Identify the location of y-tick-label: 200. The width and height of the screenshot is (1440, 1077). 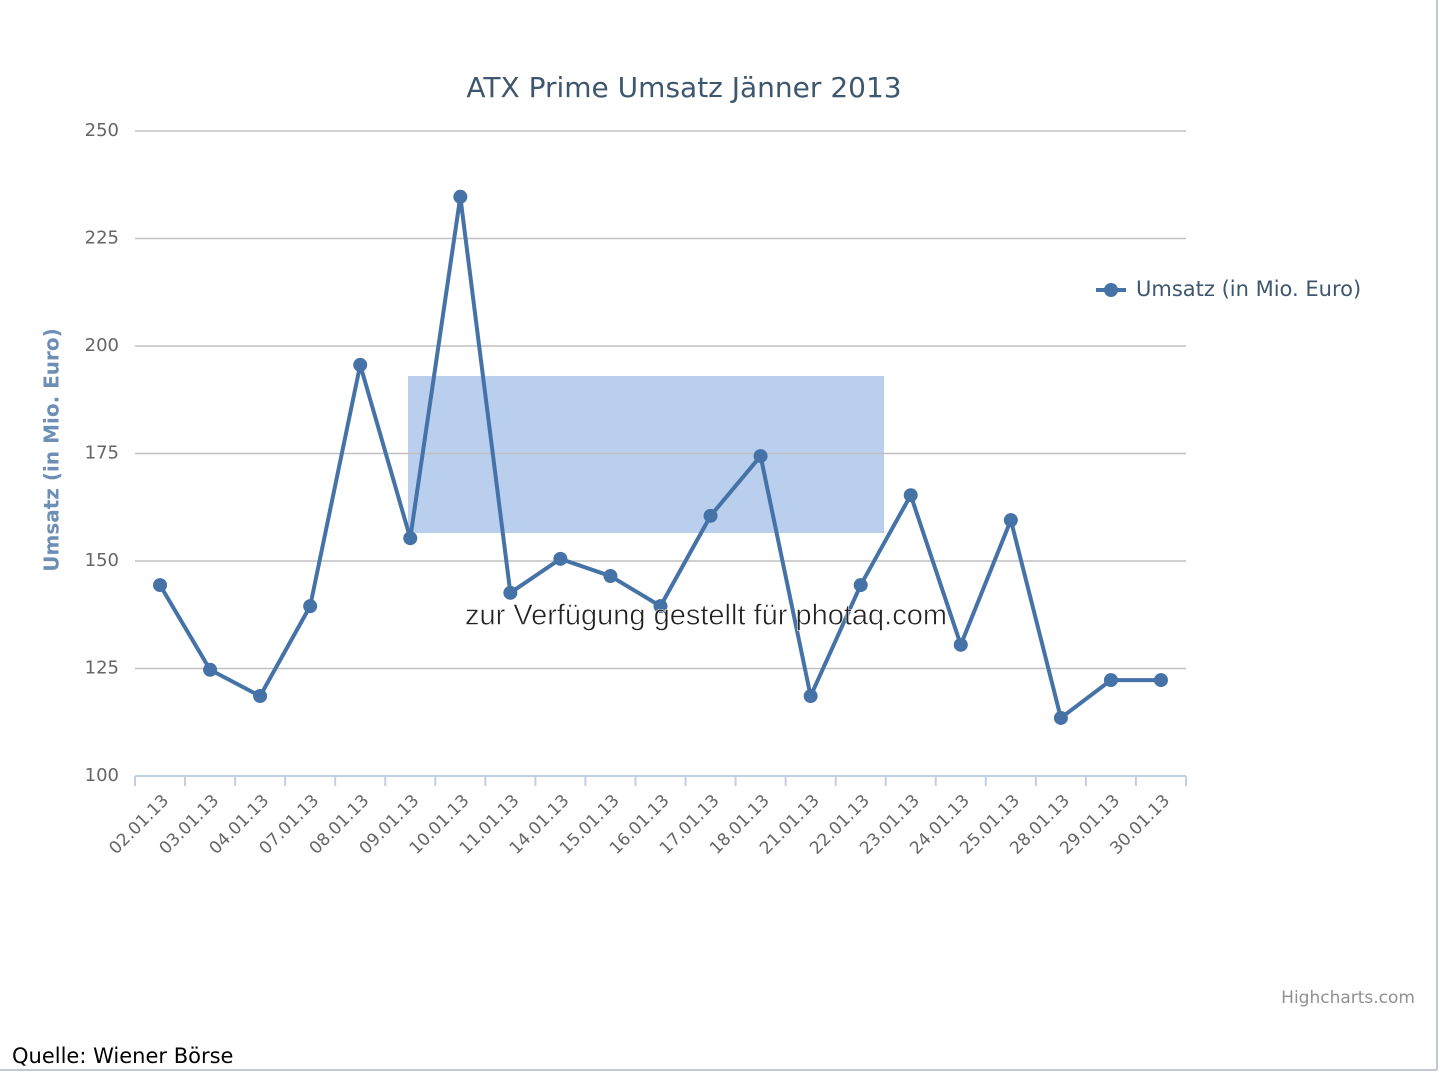
(102, 345).